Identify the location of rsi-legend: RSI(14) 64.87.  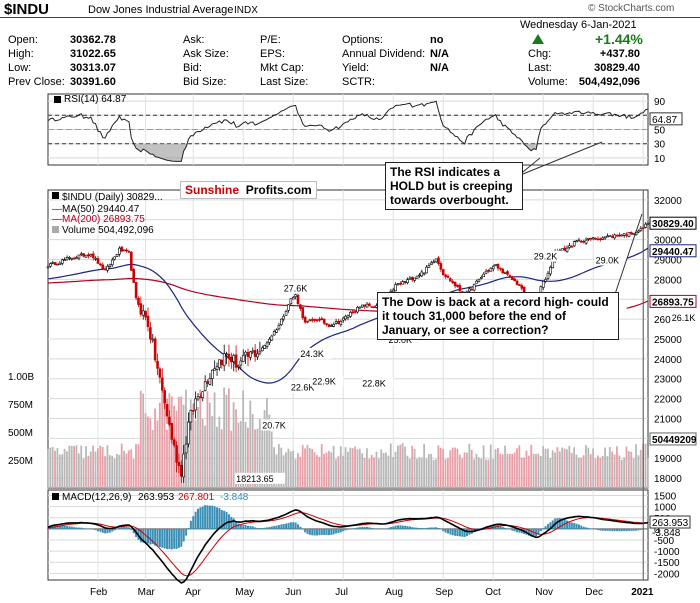
(95, 99).